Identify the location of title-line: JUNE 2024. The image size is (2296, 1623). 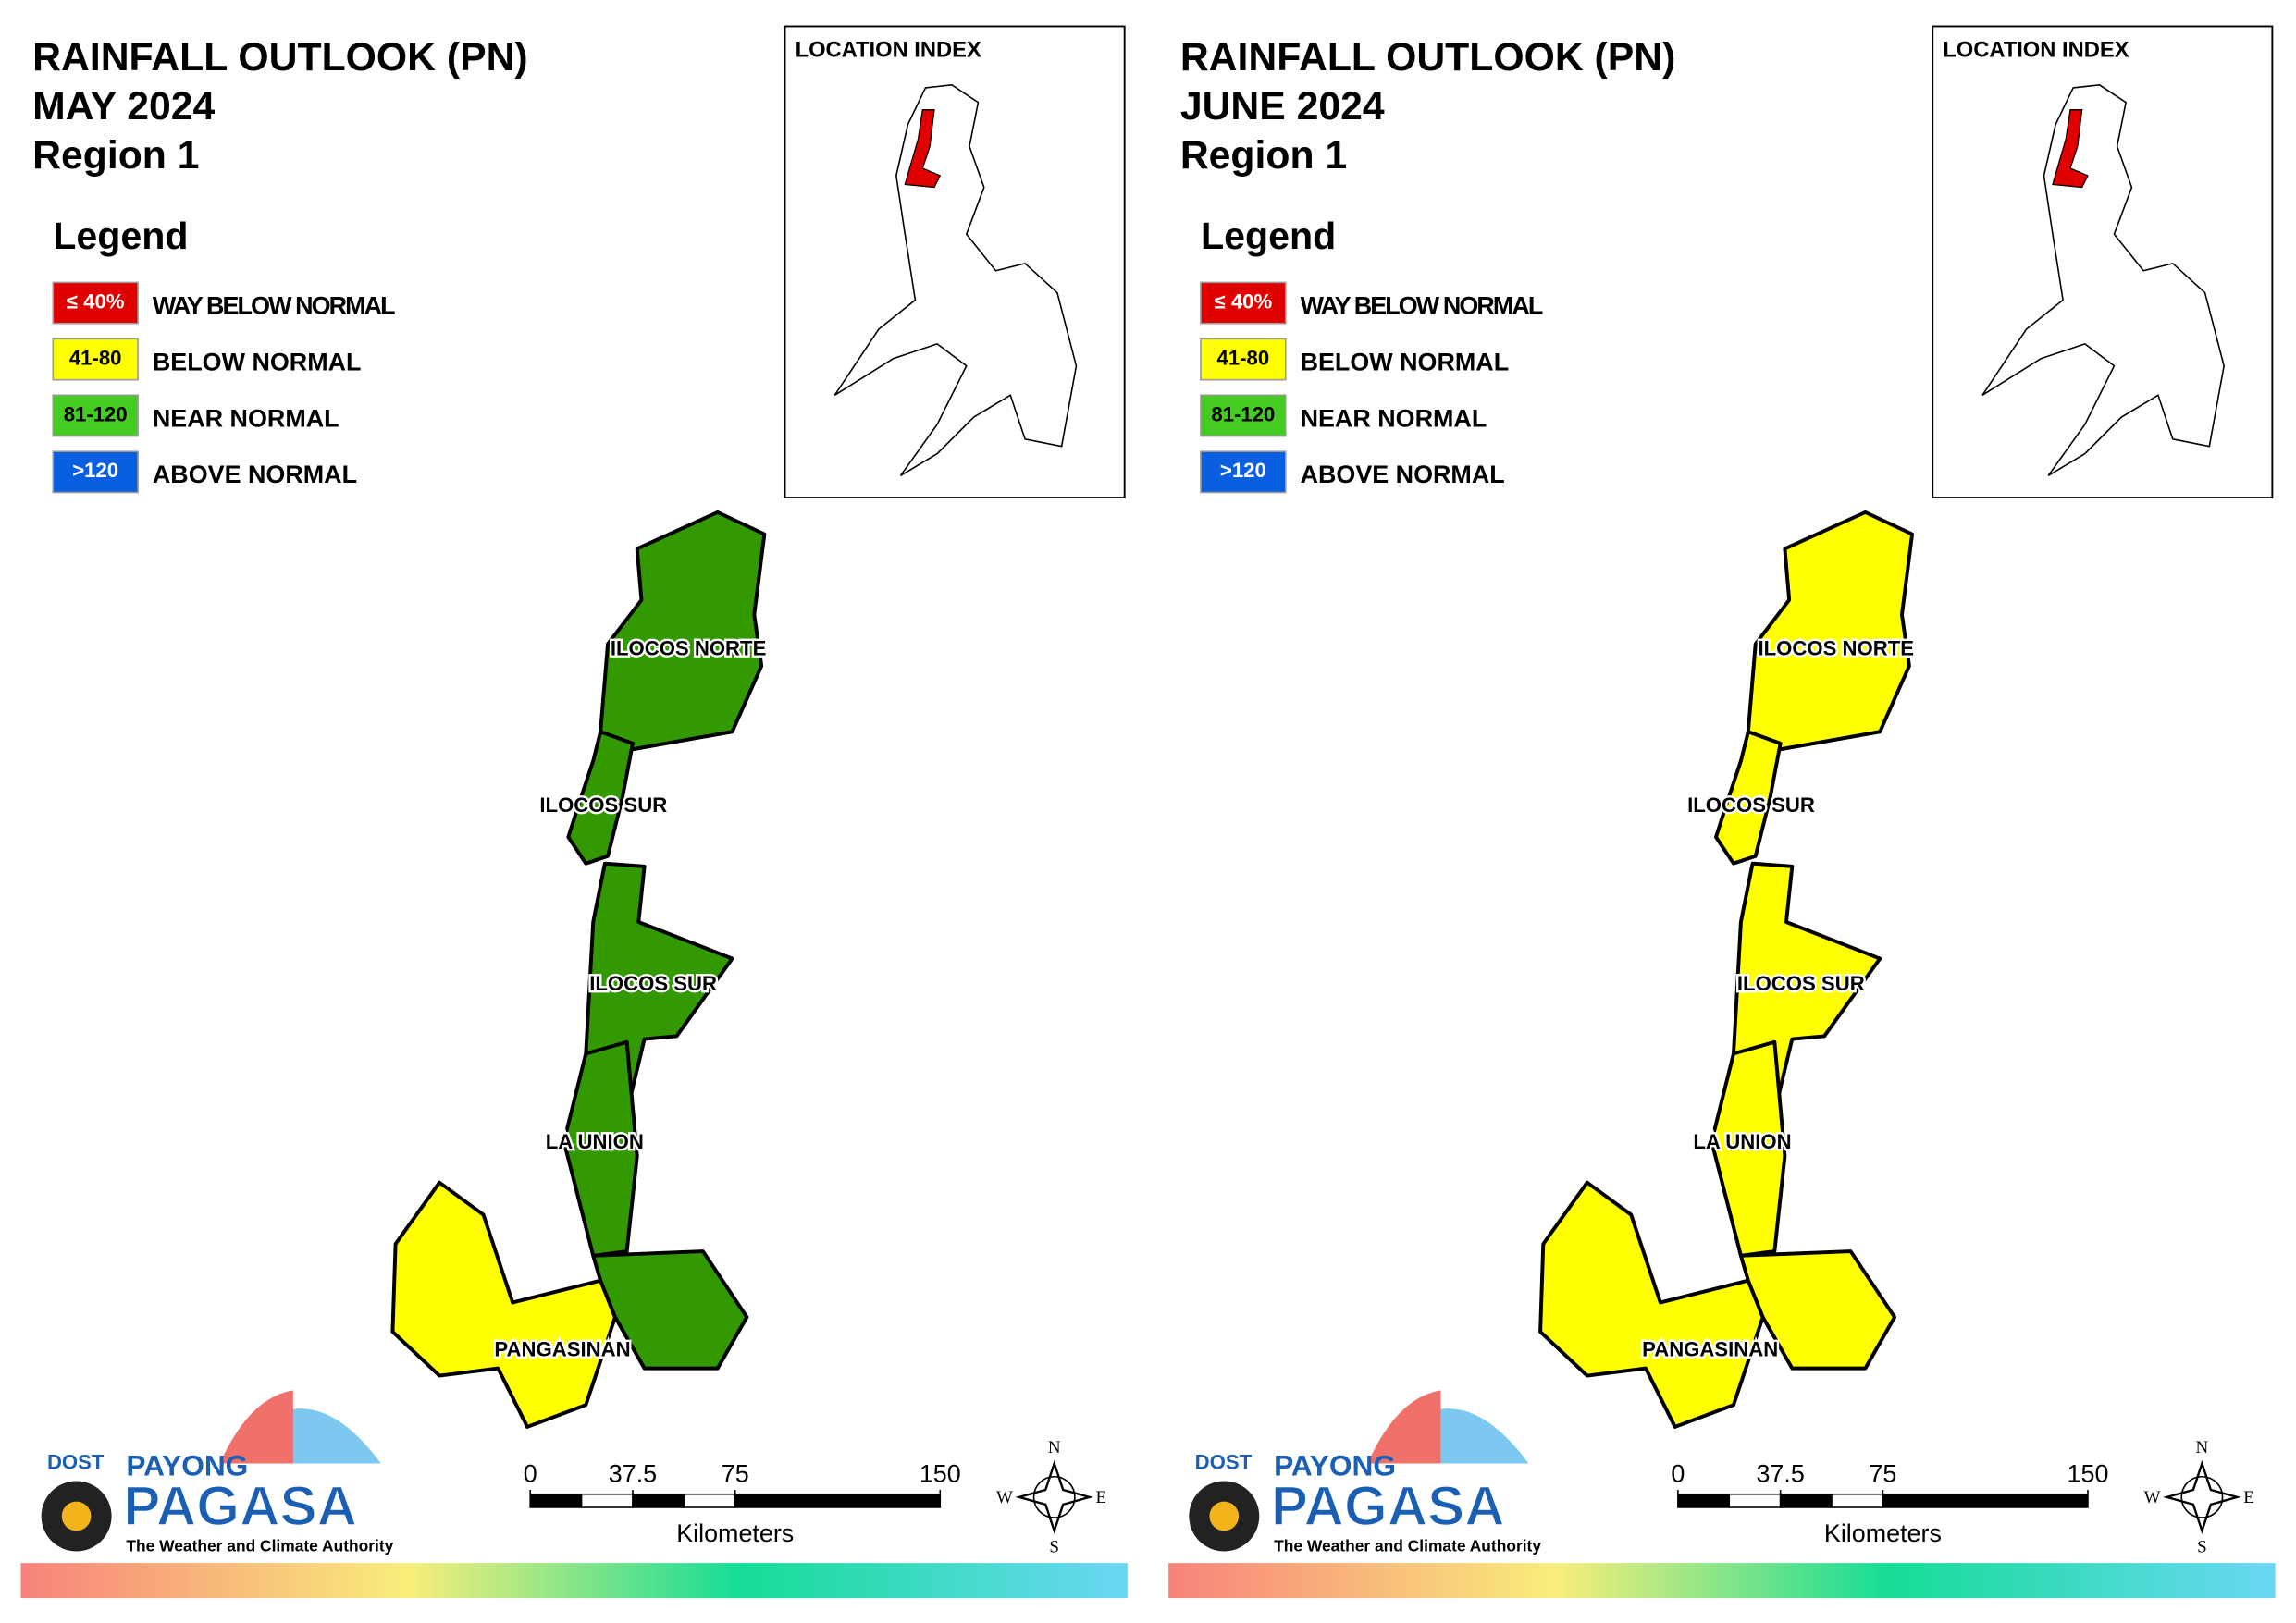
(1282, 106).